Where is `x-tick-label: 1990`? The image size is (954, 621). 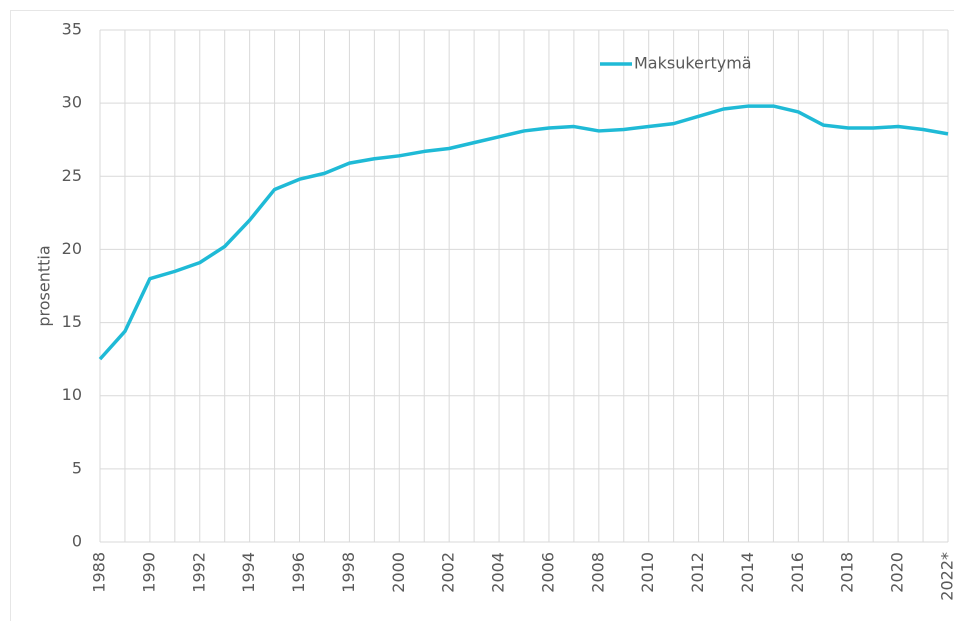
x-tick-label: 1990 is located at coordinates (148, 572).